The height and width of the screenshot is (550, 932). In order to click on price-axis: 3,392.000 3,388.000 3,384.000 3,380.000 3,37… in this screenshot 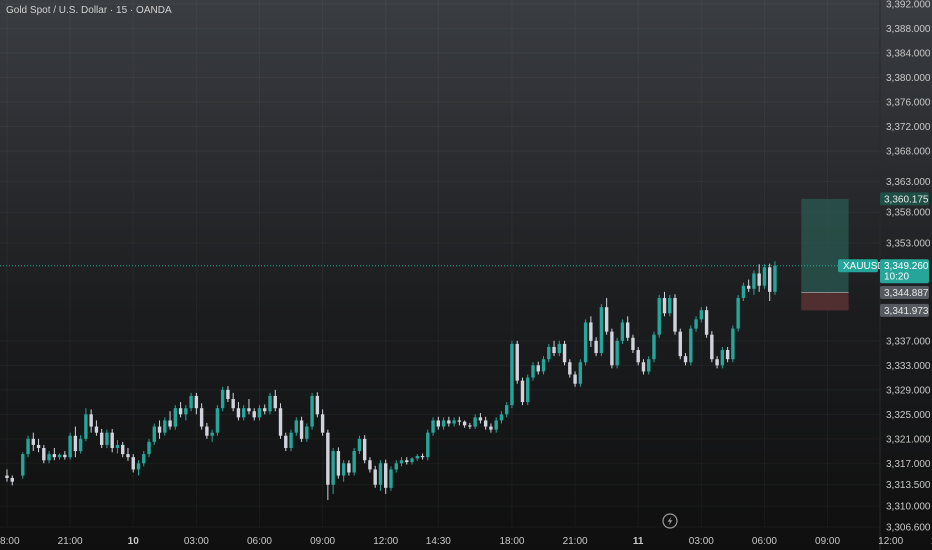, I will do `click(905, 275)`.